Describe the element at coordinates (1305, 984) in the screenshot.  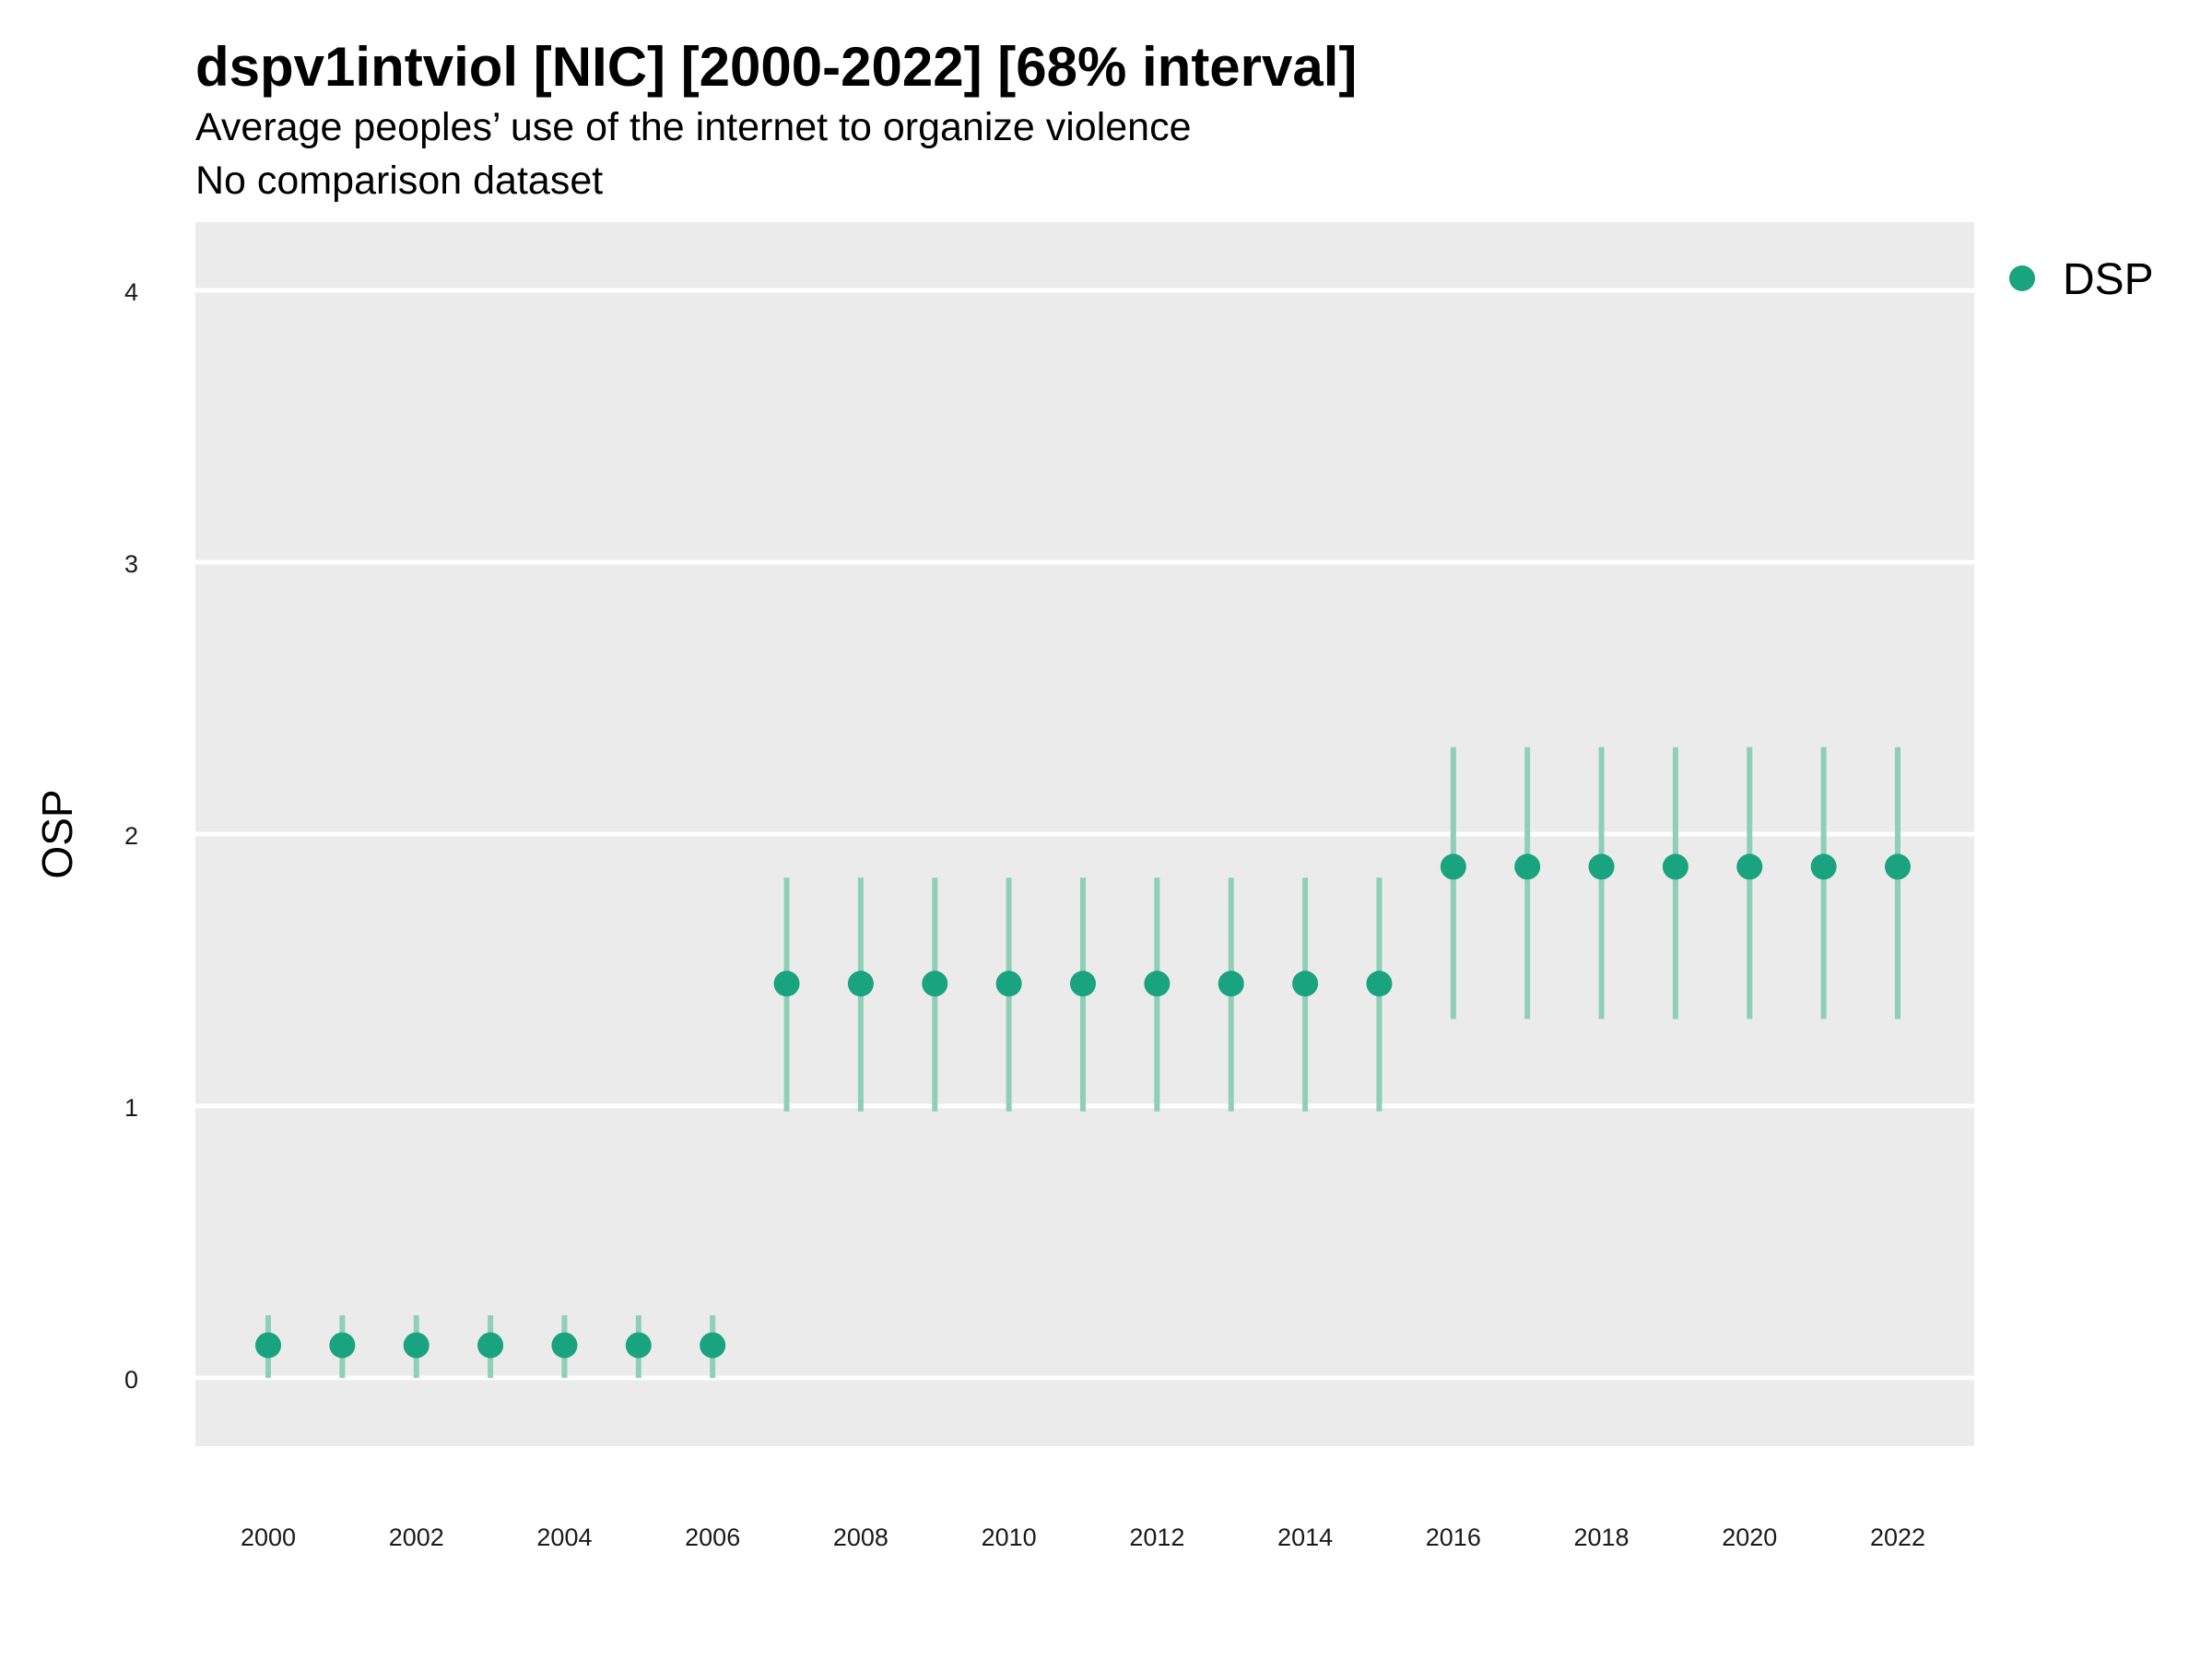
I see `data-point-2014` at that location.